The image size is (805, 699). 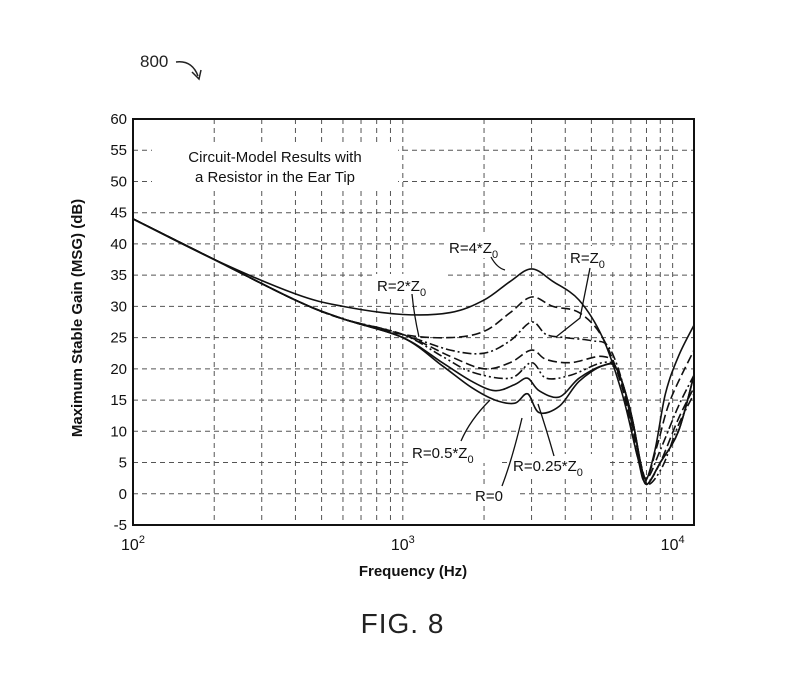 What do you see at coordinates (118, 244) in the screenshot?
I see `y-tick-label: 40` at bounding box center [118, 244].